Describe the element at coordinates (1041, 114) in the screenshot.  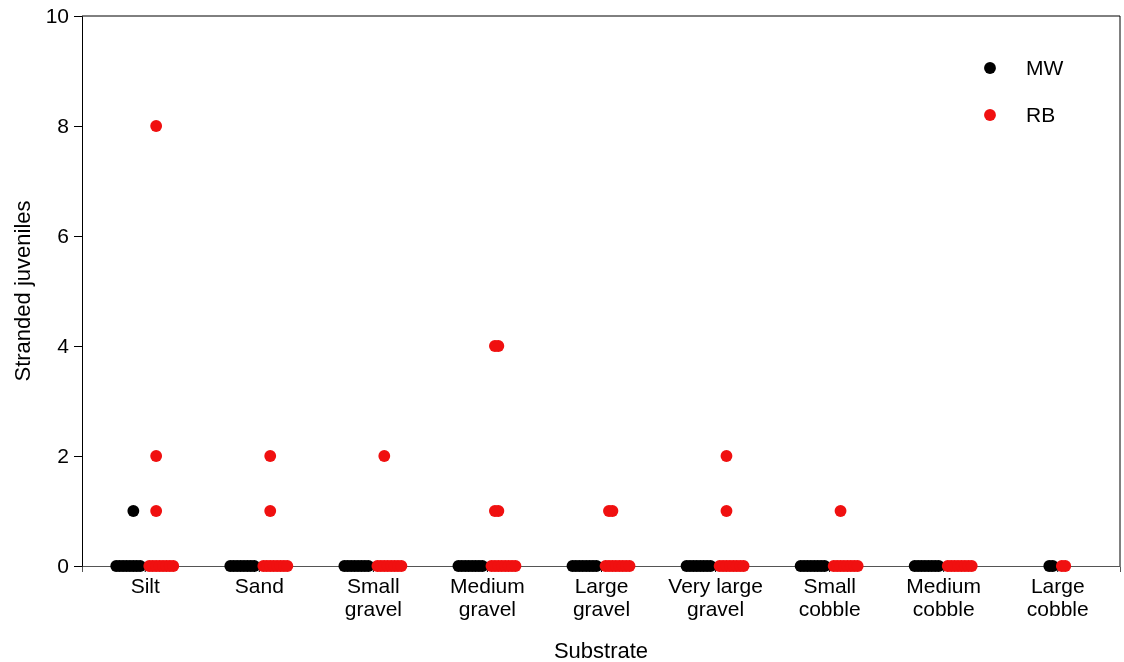
I see `legend-label: RB` at that location.